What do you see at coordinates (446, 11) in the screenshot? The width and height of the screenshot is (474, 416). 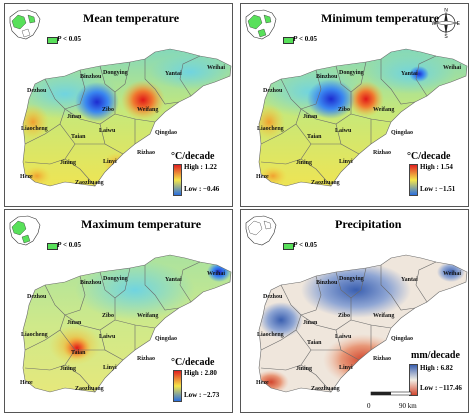 I see `compass-north: N` at bounding box center [446, 11].